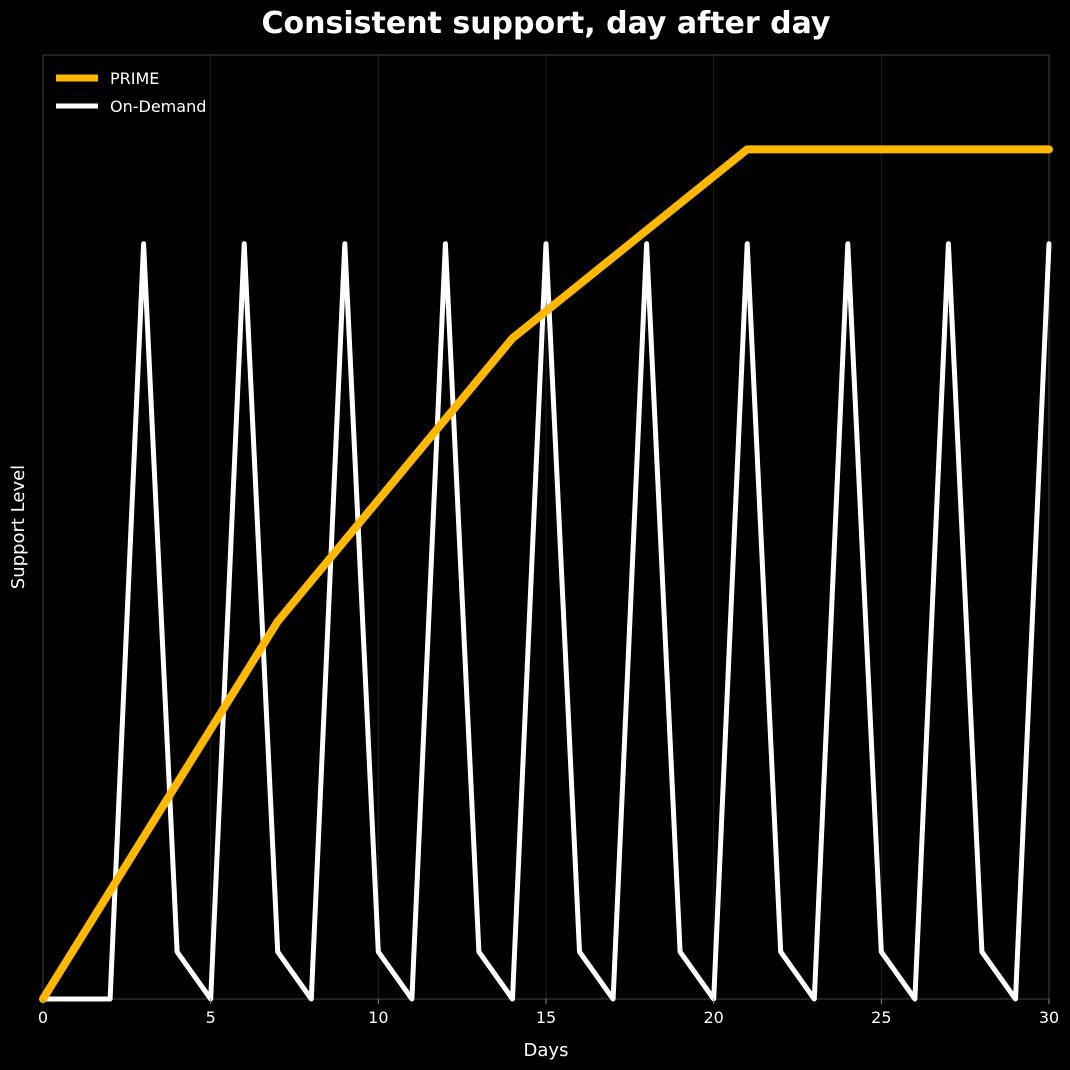 The height and width of the screenshot is (1070, 1070). I want to click on legend-label-on-demand: On-Demand, so click(158, 106).